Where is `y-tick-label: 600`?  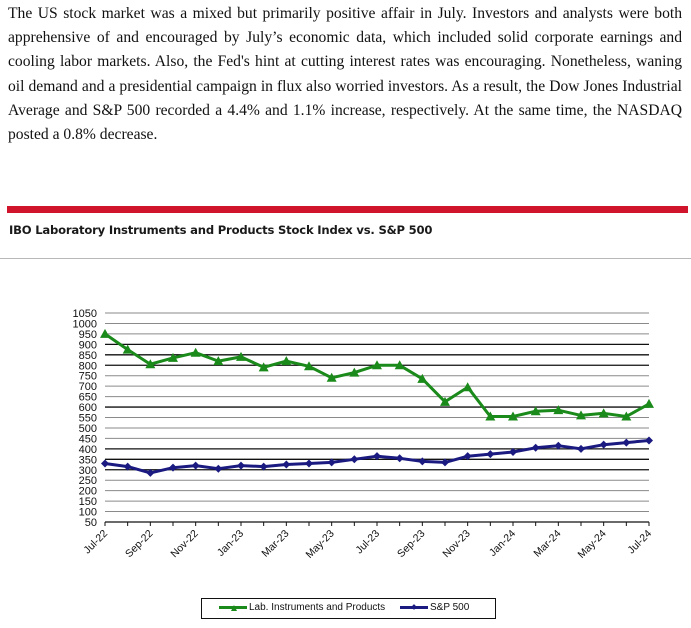 y-tick-label: 600 is located at coordinates (88, 408).